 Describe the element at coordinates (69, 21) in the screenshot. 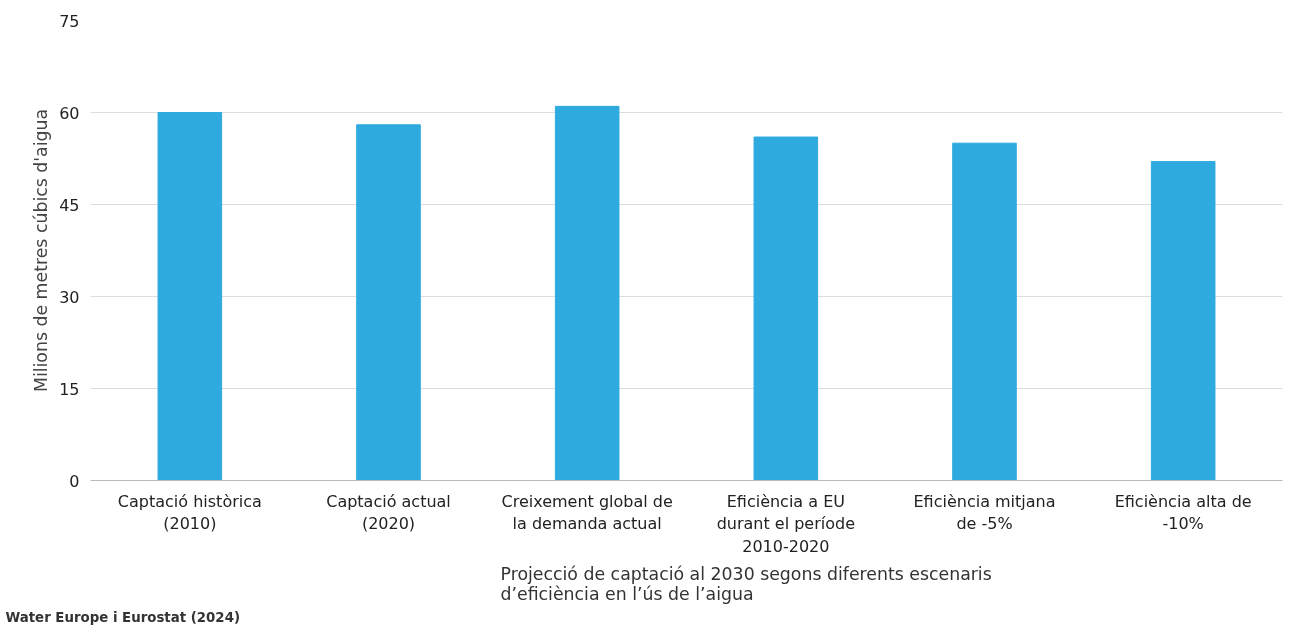

I see `y-tick-label: 75` at that location.